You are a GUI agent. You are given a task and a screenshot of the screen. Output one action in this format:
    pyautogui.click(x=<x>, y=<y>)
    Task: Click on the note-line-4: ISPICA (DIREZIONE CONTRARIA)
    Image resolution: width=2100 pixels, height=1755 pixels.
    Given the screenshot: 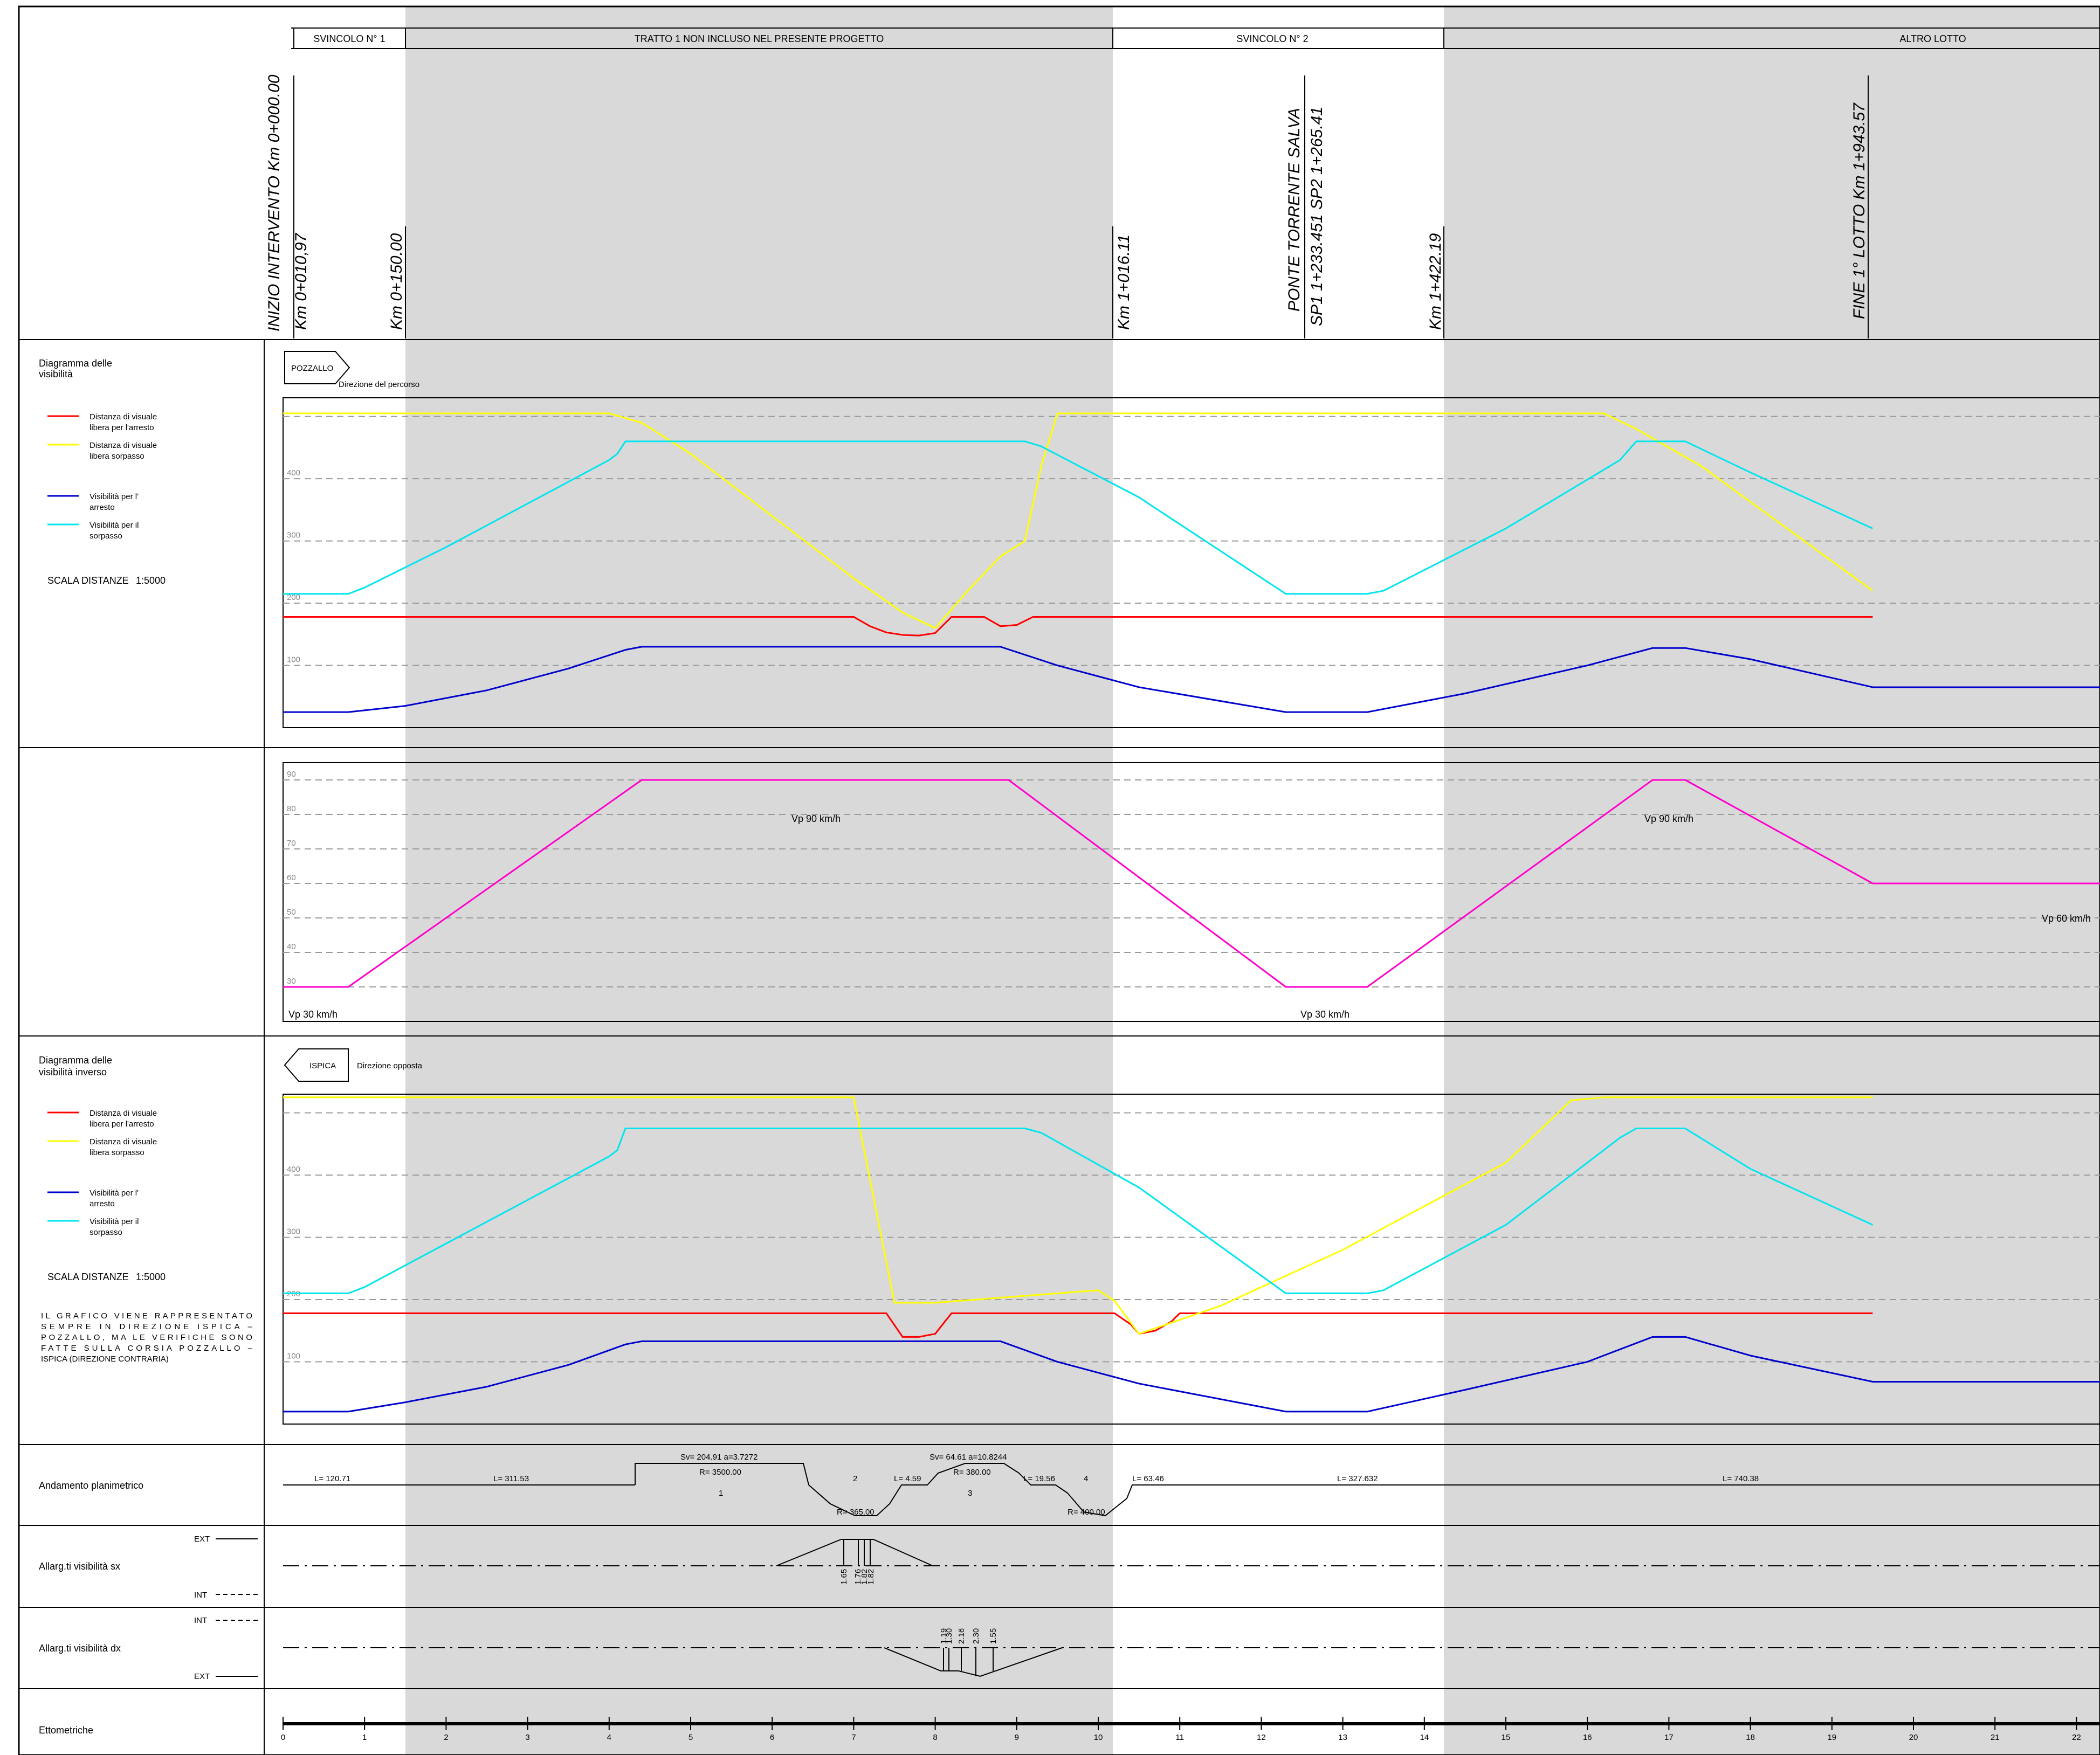 What is the action you would take?
    pyautogui.click(x=105, y=1359)
    